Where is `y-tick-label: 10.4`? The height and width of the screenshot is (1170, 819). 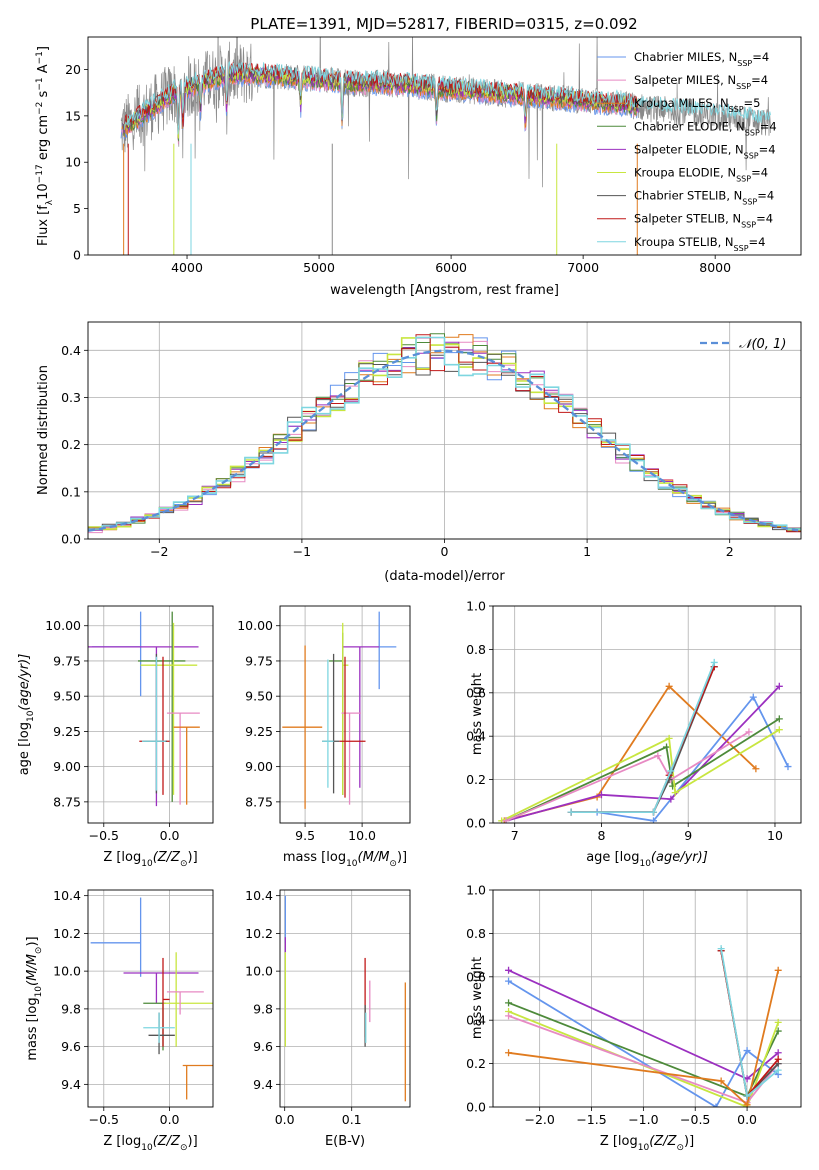 y-tick-label: 10.4 is located at coordinates (67, 895).